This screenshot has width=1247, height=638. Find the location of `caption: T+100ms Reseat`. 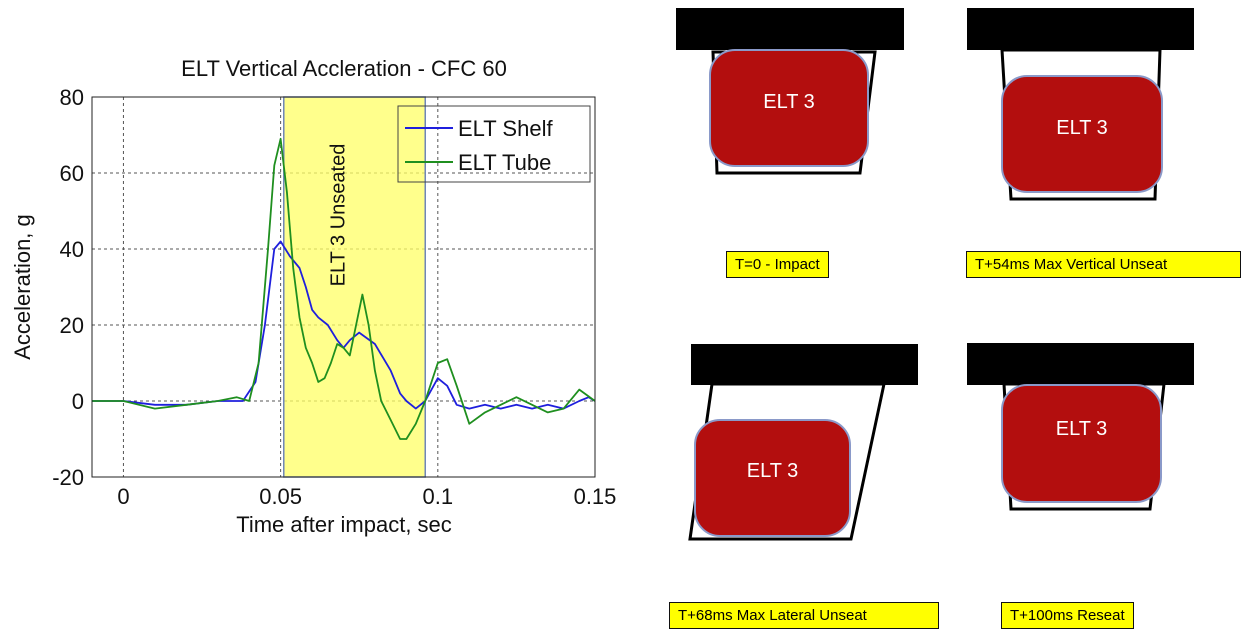

caption: T+100ms Reseat is located at coordinates (1067, 615).